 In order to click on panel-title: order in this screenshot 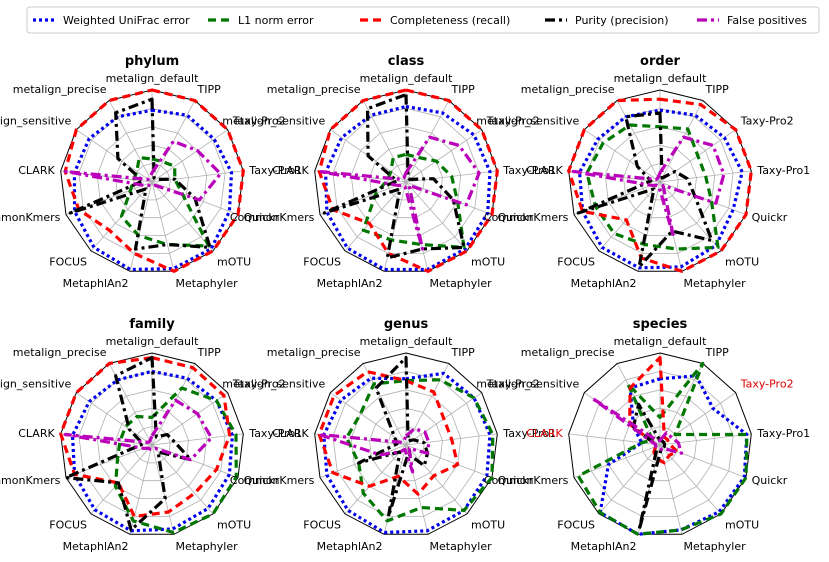, I will do `click(660, 61)`.